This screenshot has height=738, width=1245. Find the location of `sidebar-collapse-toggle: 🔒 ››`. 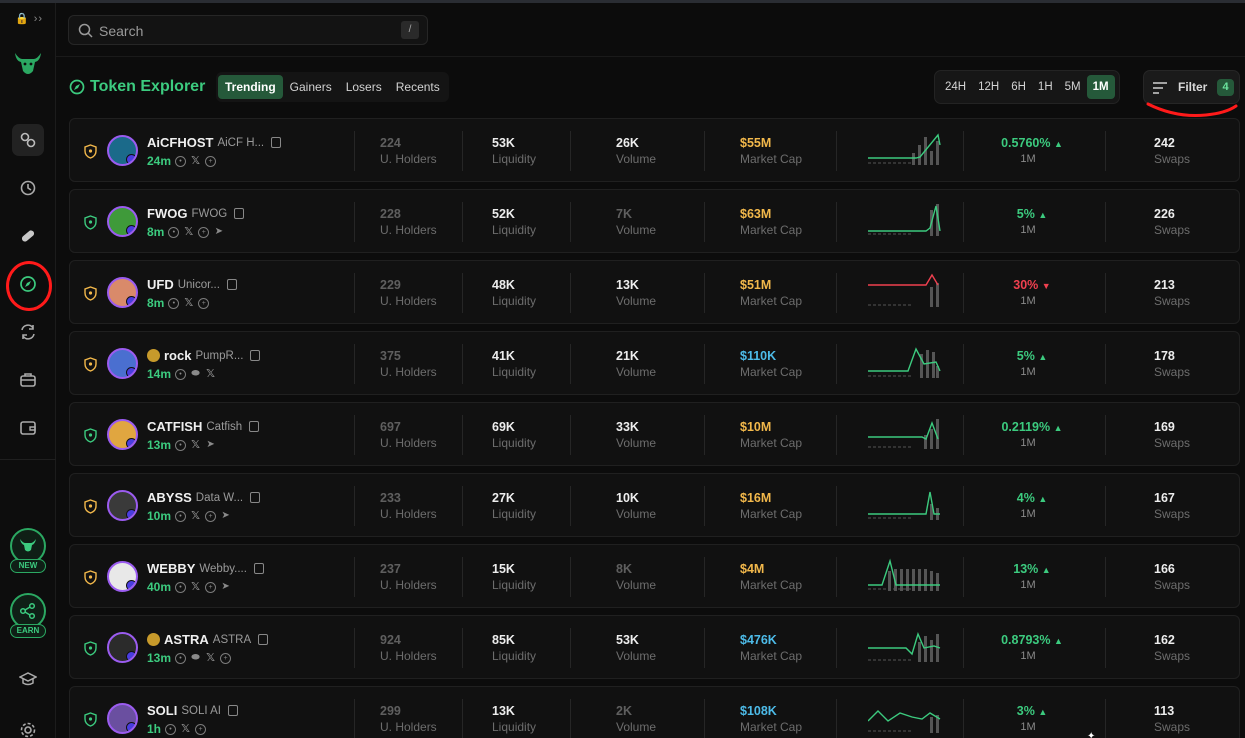

sidebar-collapse-toggle: 🔒 ›› is located at coordinates (29, 19).